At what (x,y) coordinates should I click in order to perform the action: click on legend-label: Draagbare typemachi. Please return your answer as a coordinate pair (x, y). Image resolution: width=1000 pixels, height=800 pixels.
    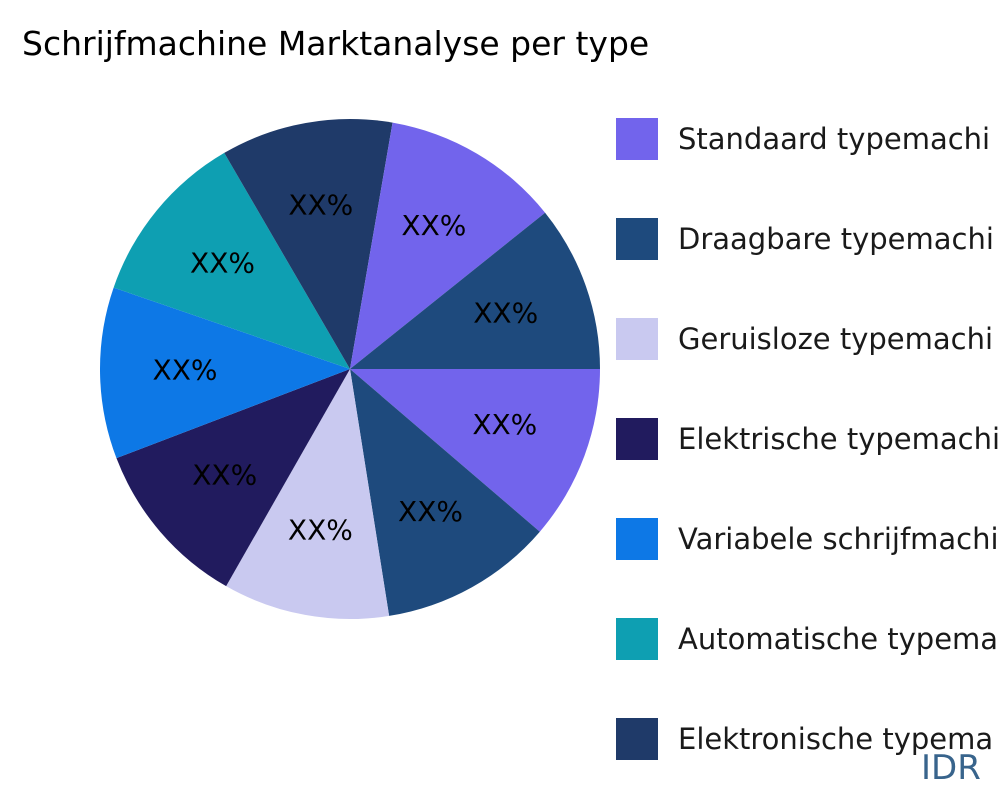
    Looking at the image, I should click on (836, 239).